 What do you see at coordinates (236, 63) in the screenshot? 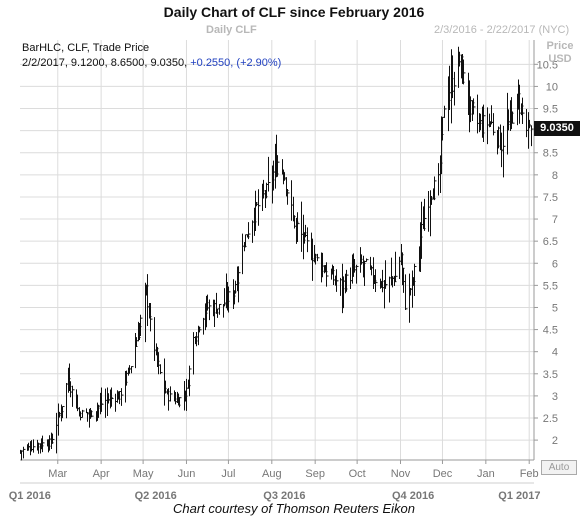
I see `last-bar-change: +0.2550, (+2.90%)` at bounding box center [236, 63].